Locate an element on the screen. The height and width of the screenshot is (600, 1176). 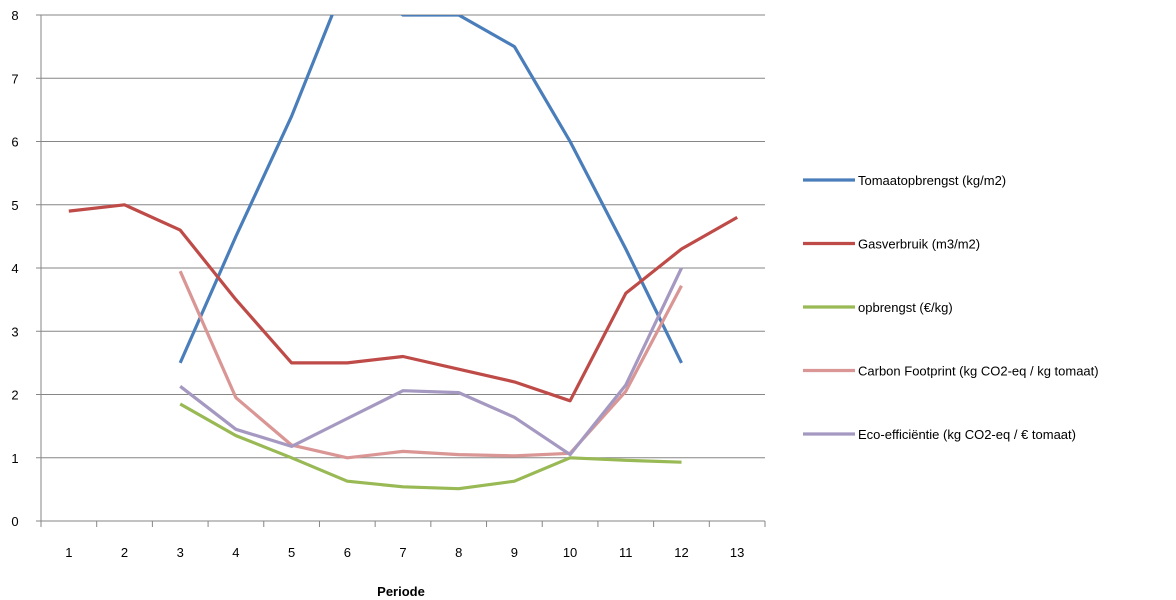
x-tick-label: 2 is located at coordinates (124, 552).